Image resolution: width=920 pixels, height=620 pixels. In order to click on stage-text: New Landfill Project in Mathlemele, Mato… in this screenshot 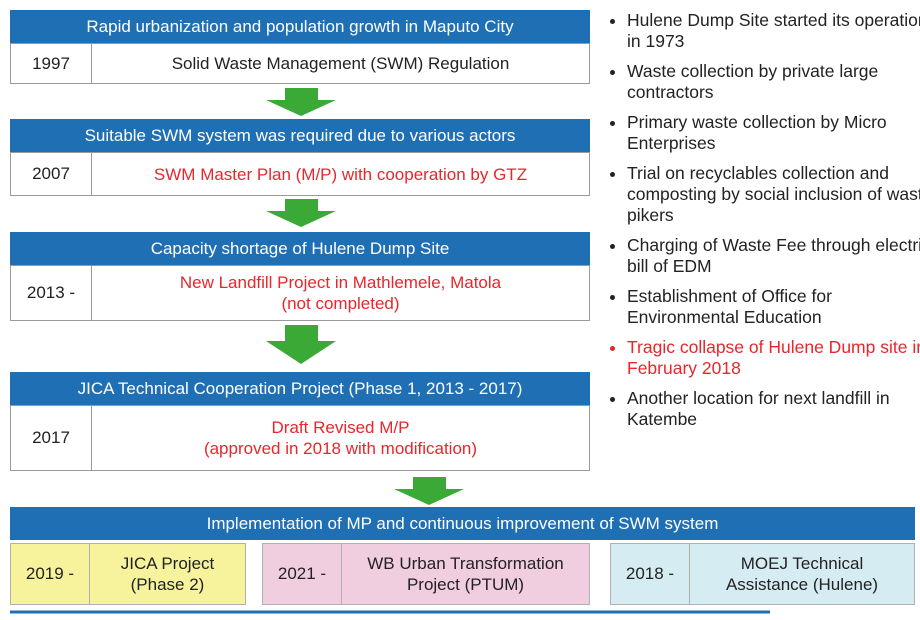, I will do `click(340, 282)`.